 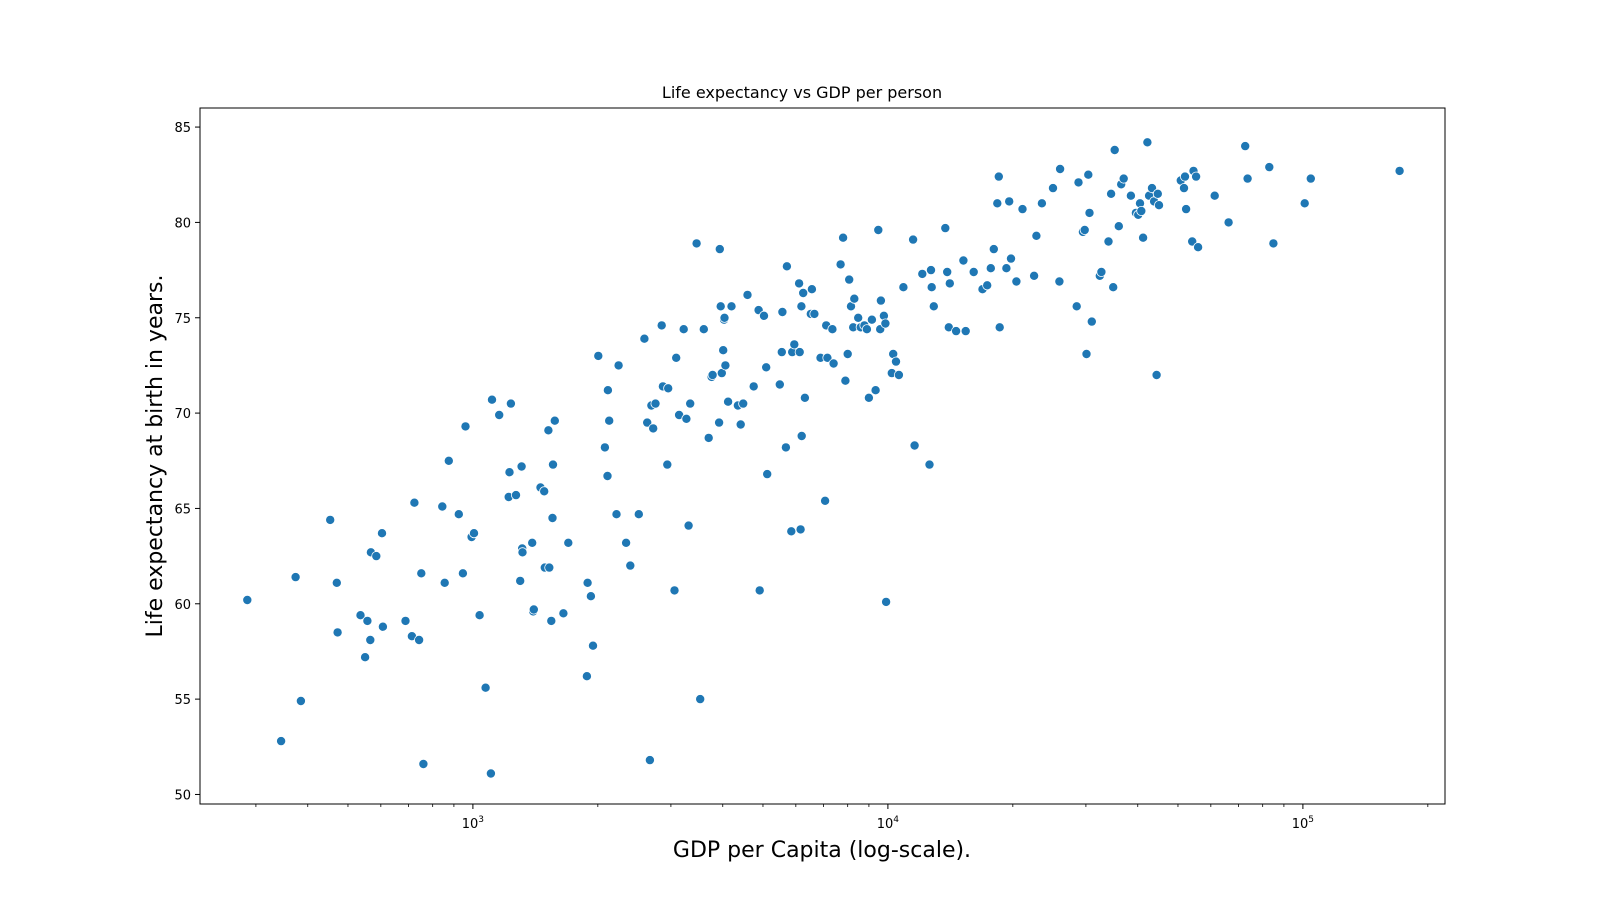 I want to click on y-tick-label: 60, so click(x=182, y=605).